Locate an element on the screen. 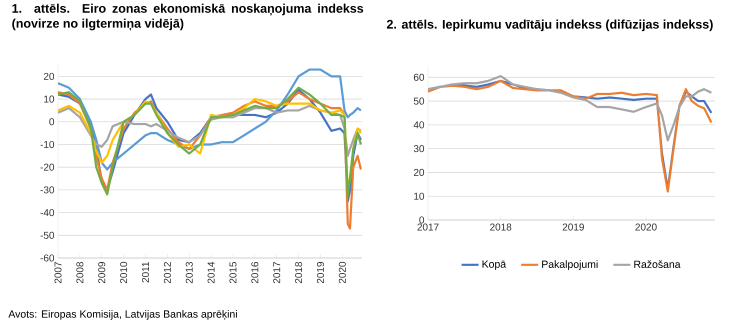 The height and width of the screenshot is (327, 750). legend-label: Kopā is located at coordinates (494, 265).